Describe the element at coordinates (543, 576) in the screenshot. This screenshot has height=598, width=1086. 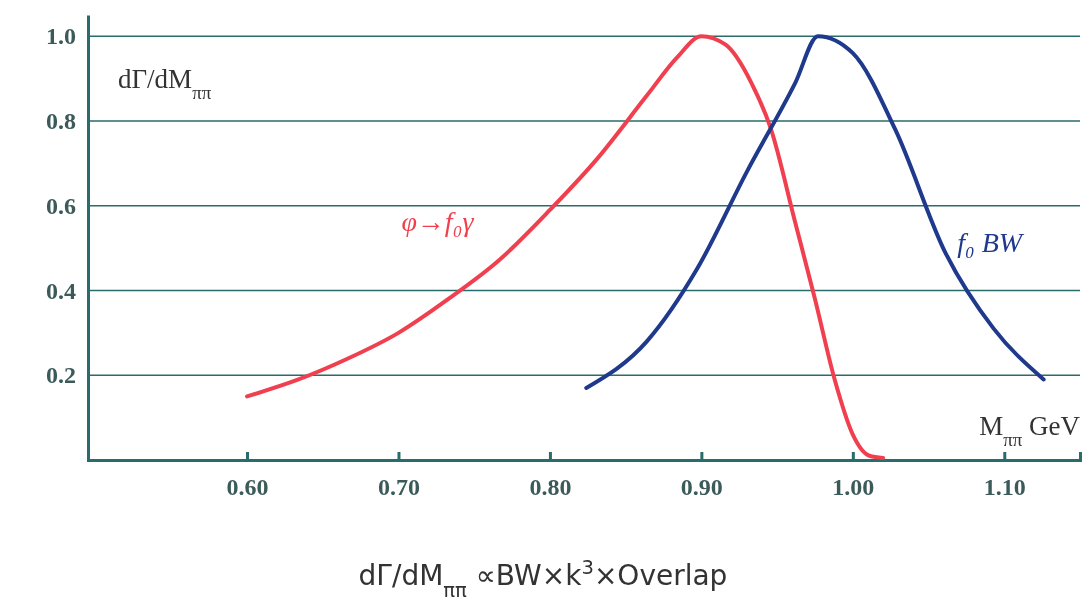
I see `text: dΓ/dM$_{ππ}$ ∝BW×k$^{3}$×Overlap` at that location.